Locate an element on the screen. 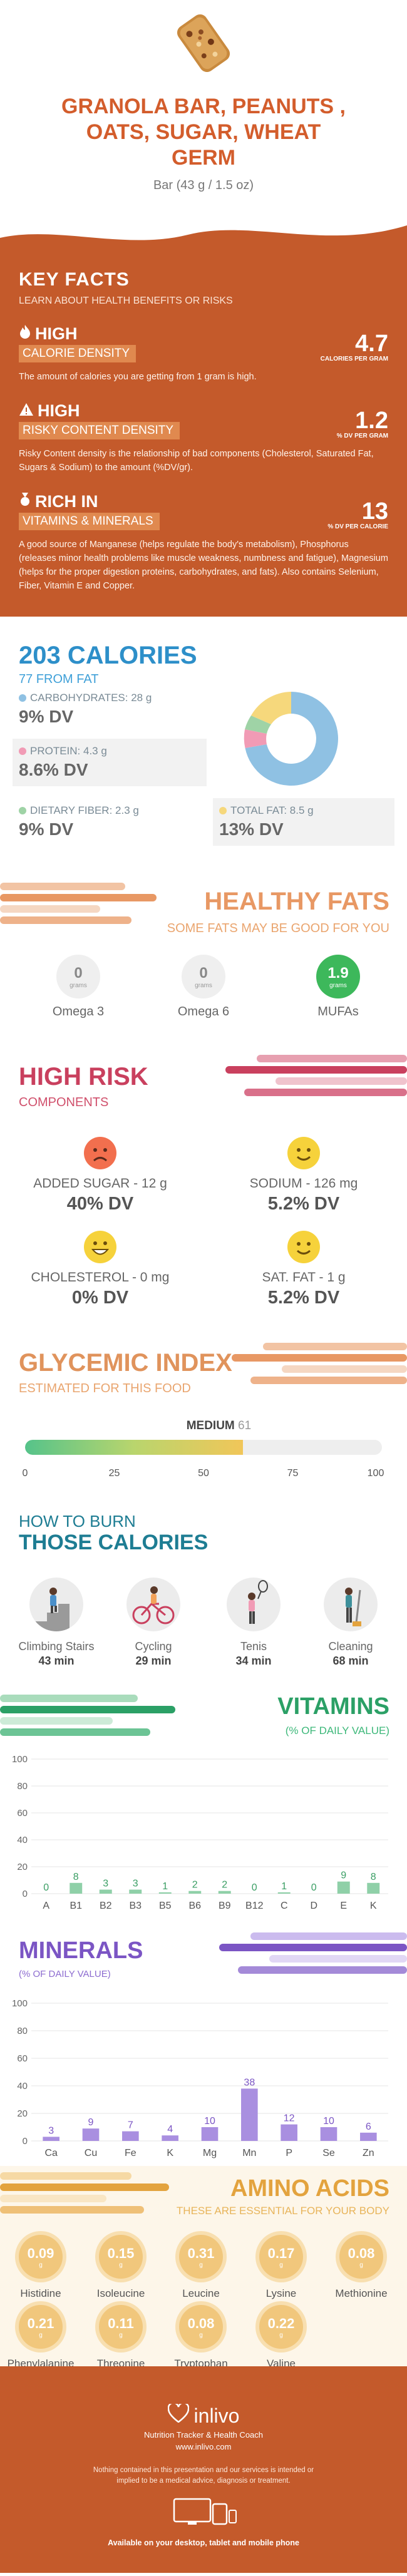 The height and width of the screenshot is (2576, 407). minerals-y-tick-label: 100 is located at coordinates (20, 2003).